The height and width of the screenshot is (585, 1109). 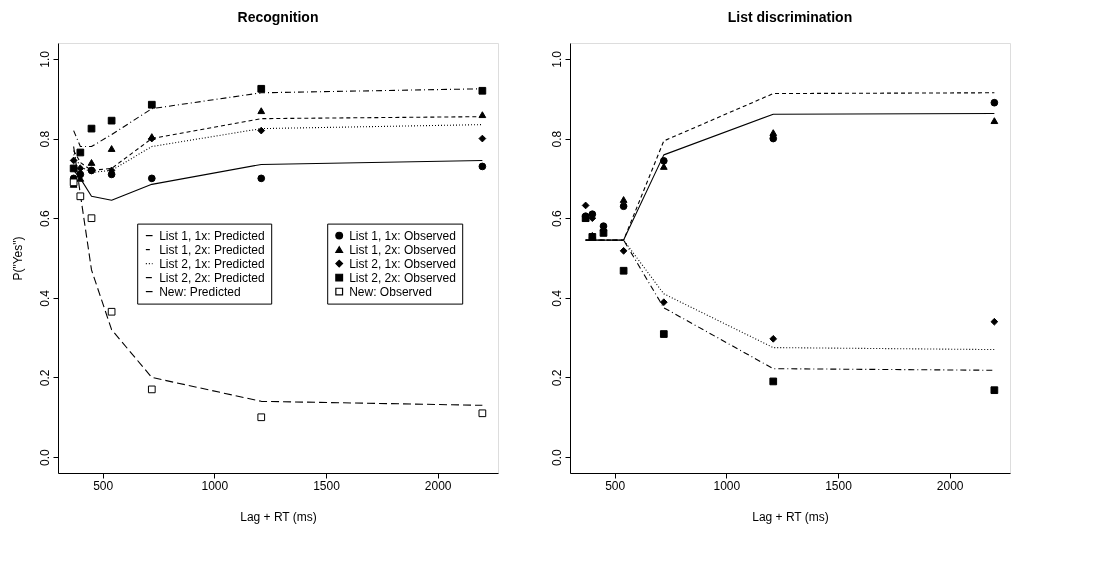 I want to click on legend-label: List 2, 1x: Predicted, so click(x=212, y=263).